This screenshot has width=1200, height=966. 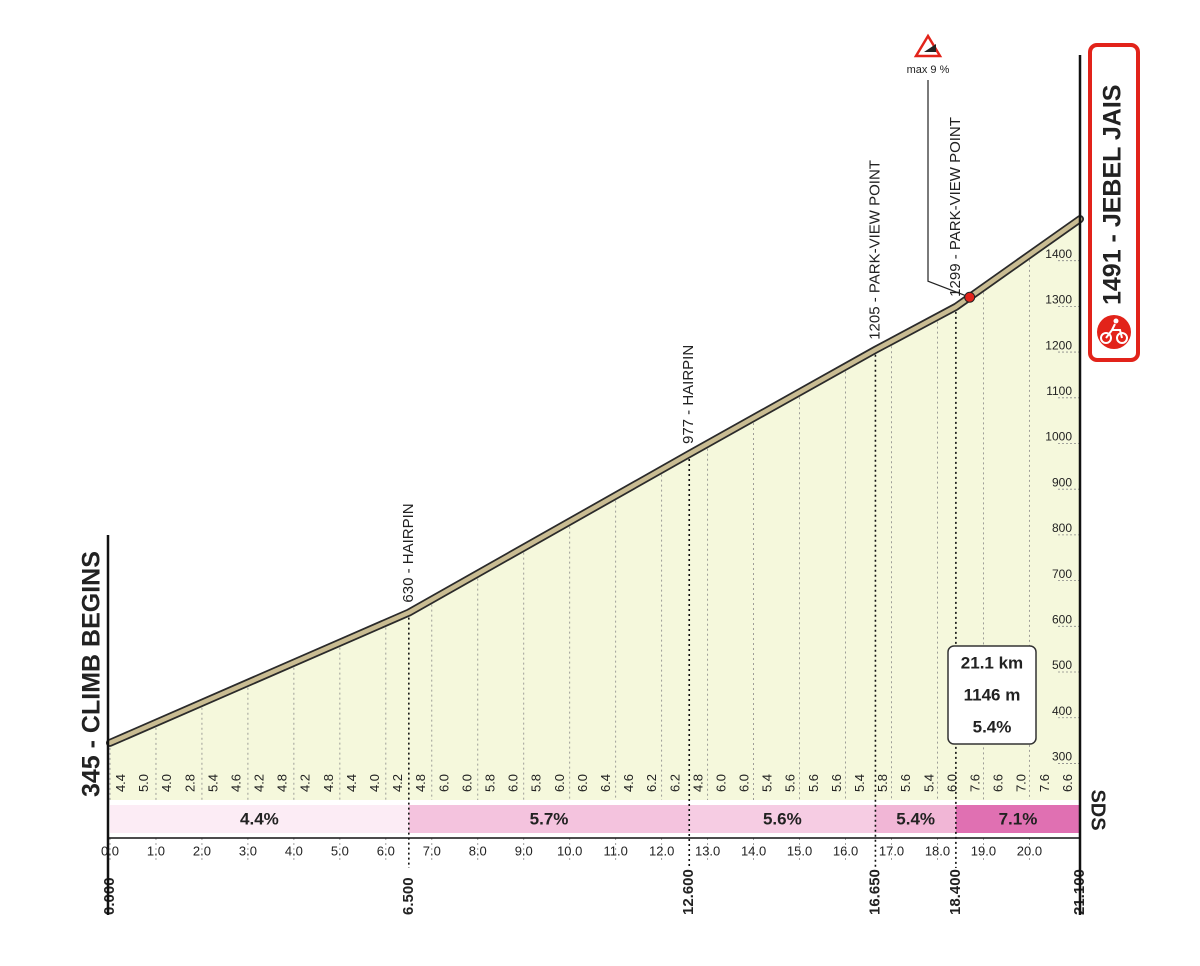 I want to click on finish-box, so click(x=1114, y=202).